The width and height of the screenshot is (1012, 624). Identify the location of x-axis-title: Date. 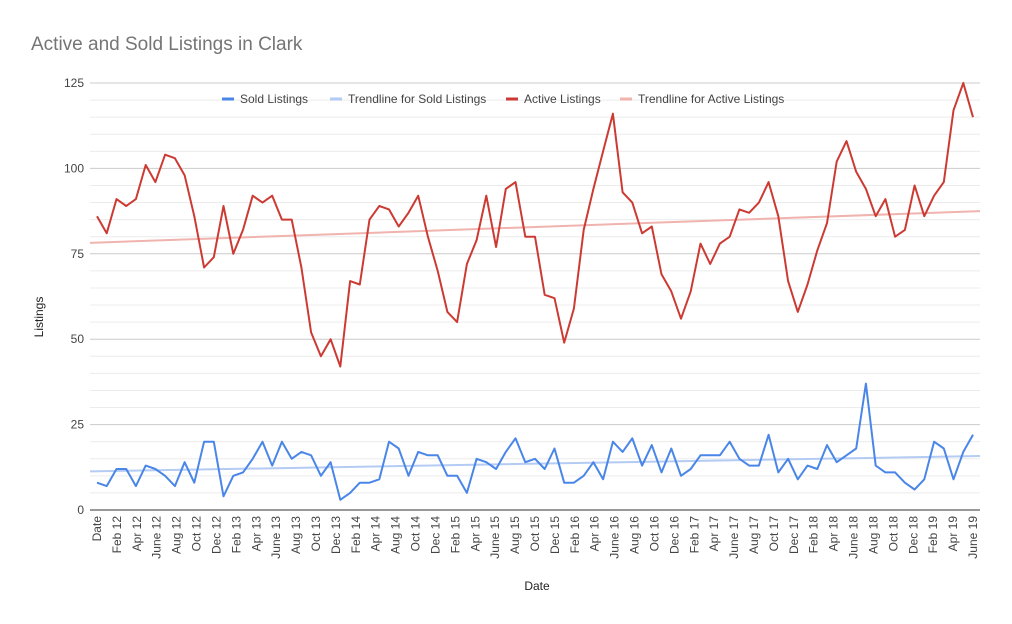
(537, 586).